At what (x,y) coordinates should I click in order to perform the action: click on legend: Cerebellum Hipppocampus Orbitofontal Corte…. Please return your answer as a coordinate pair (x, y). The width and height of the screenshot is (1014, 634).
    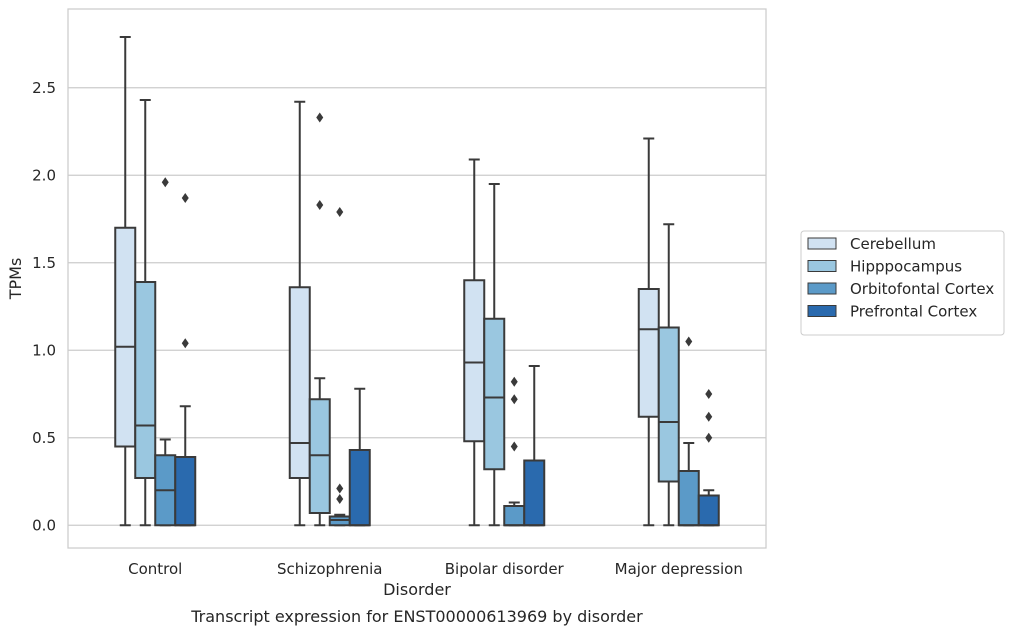
    Looking at the image, I should click on (902, 283).